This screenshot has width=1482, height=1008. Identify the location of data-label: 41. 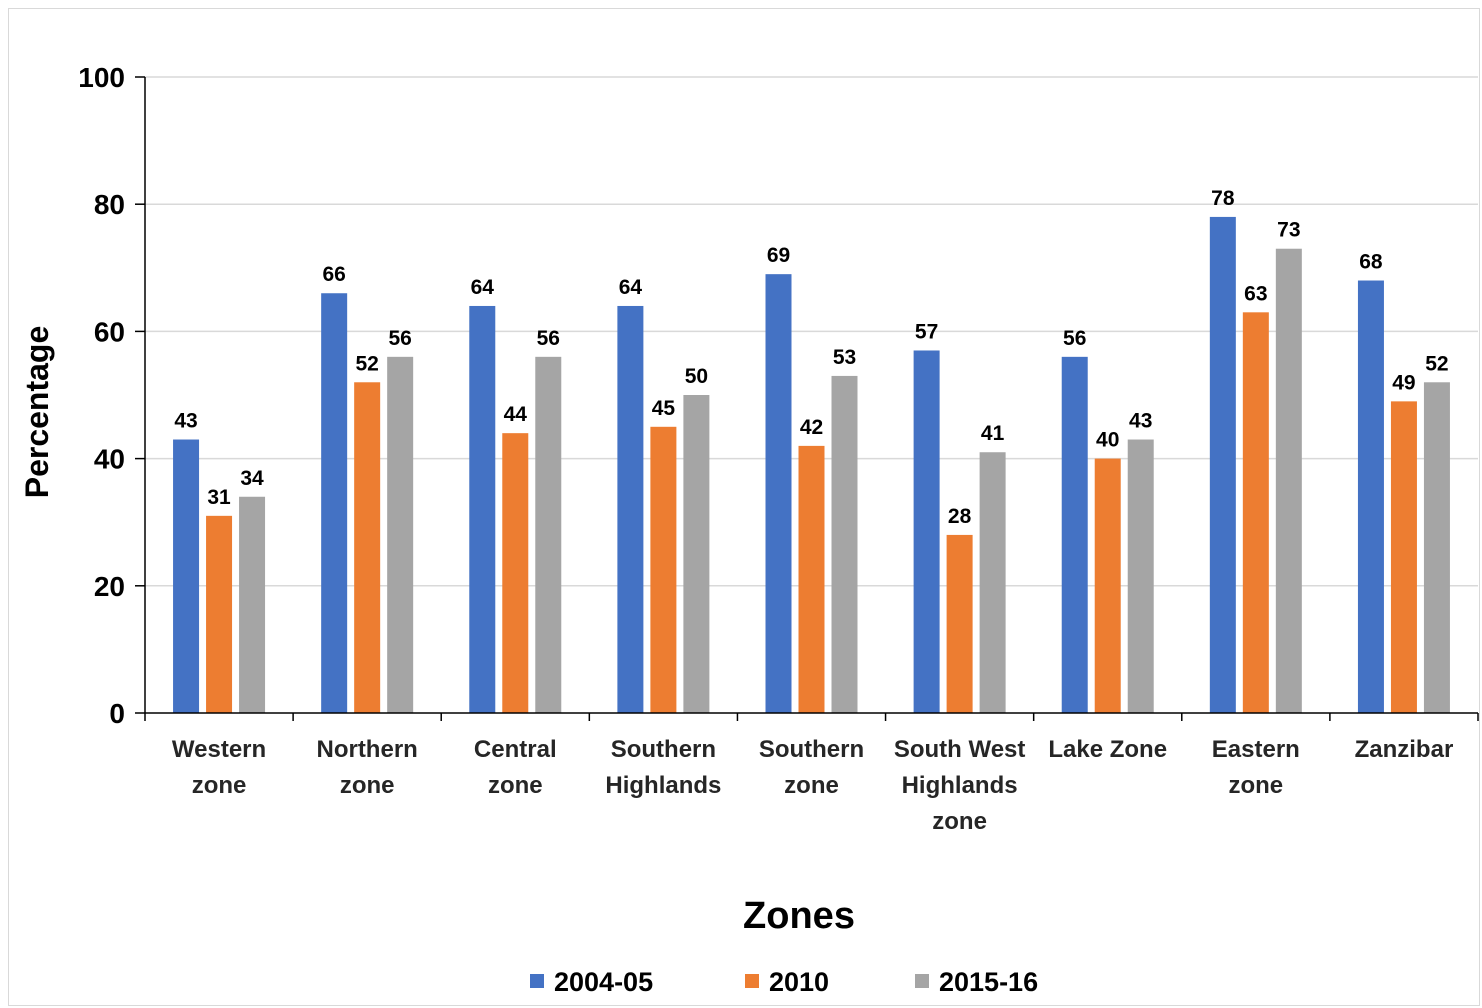
(993, 433).